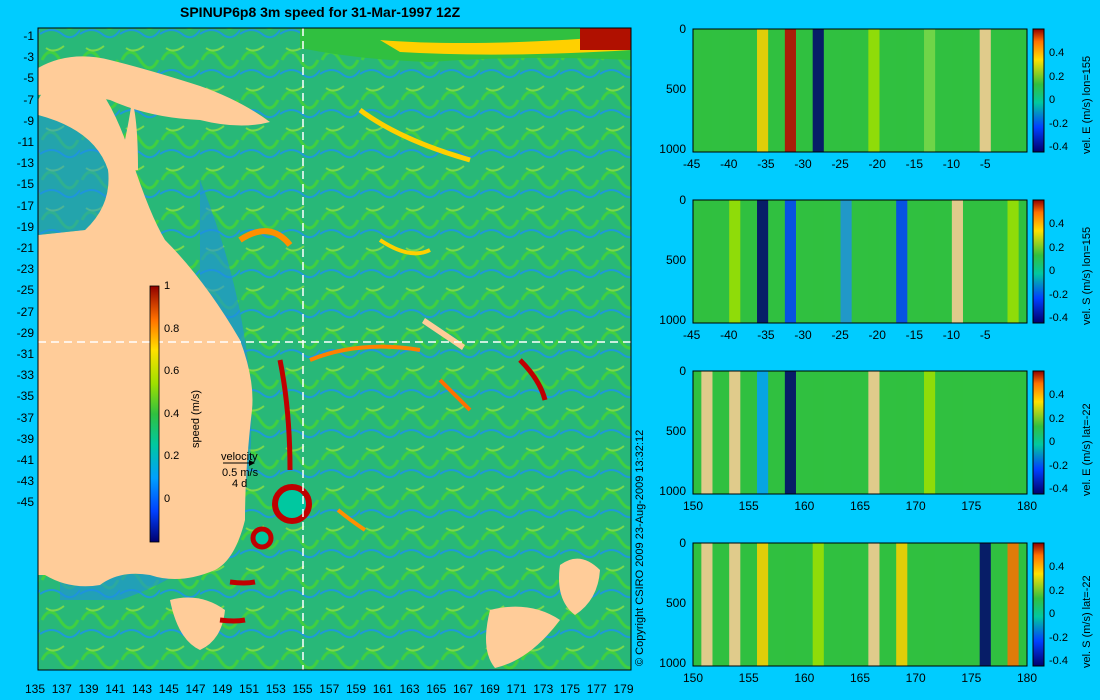  I want to click on lat-tick-label: -29, so click(25, 332).